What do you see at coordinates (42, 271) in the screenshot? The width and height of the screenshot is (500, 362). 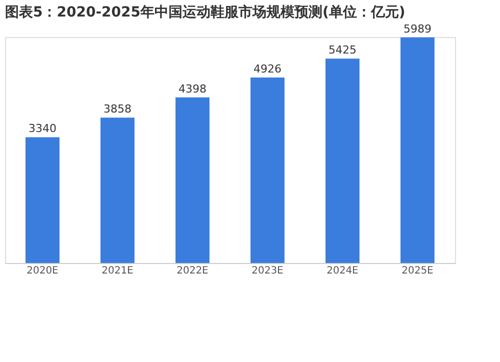 I see `x-tick-label: 2020E` at bounding box center [42, 271].